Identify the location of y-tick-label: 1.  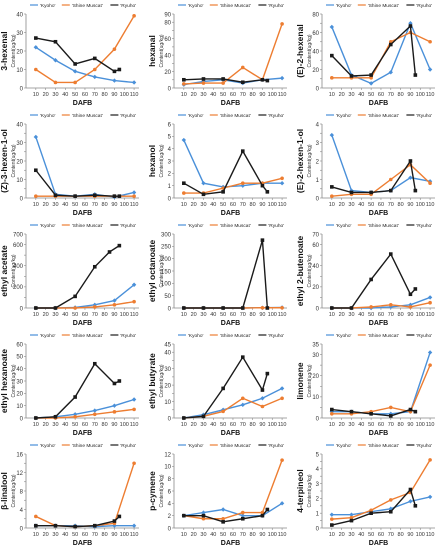
(170, 187).